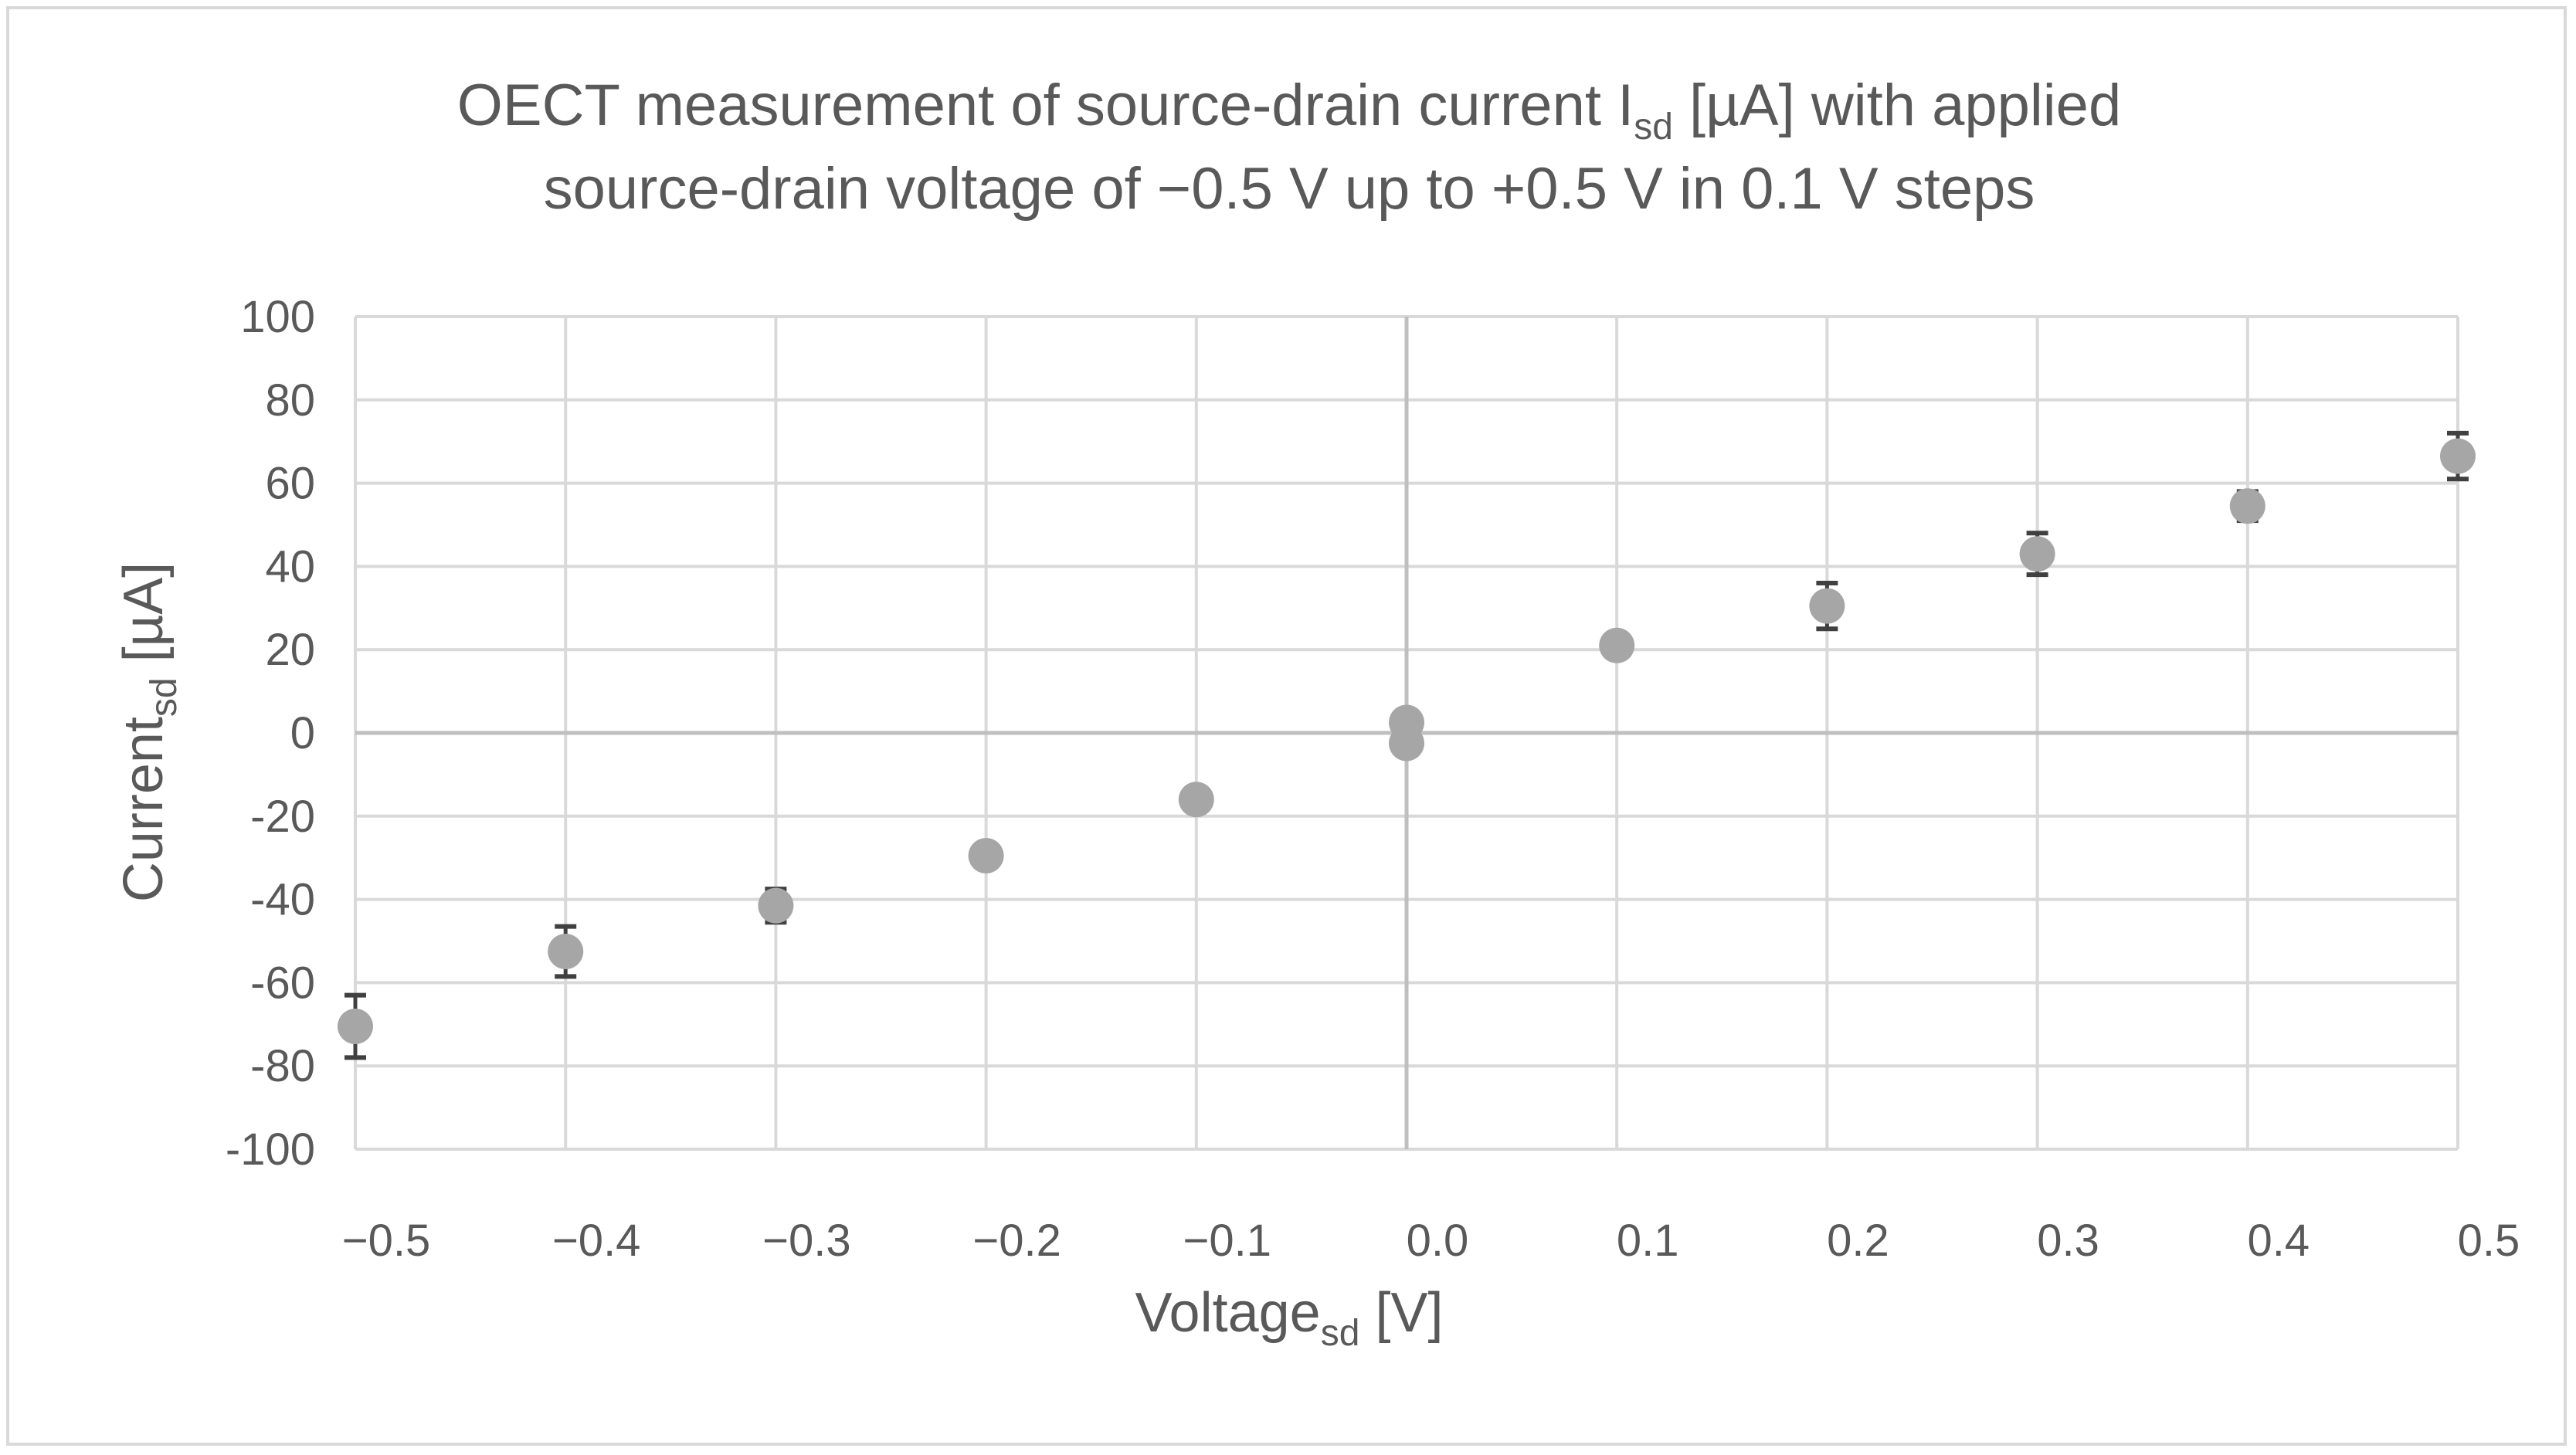 The width and height of the screenshot is (2576, 1455). I want to click on y-axis-title: Currentsd [µA], so click(149, 732).